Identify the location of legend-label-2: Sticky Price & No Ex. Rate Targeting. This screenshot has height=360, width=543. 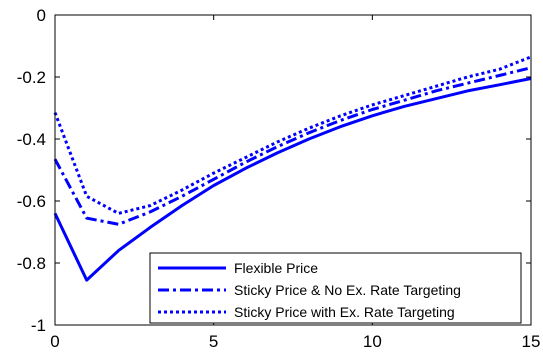
(347, 290).